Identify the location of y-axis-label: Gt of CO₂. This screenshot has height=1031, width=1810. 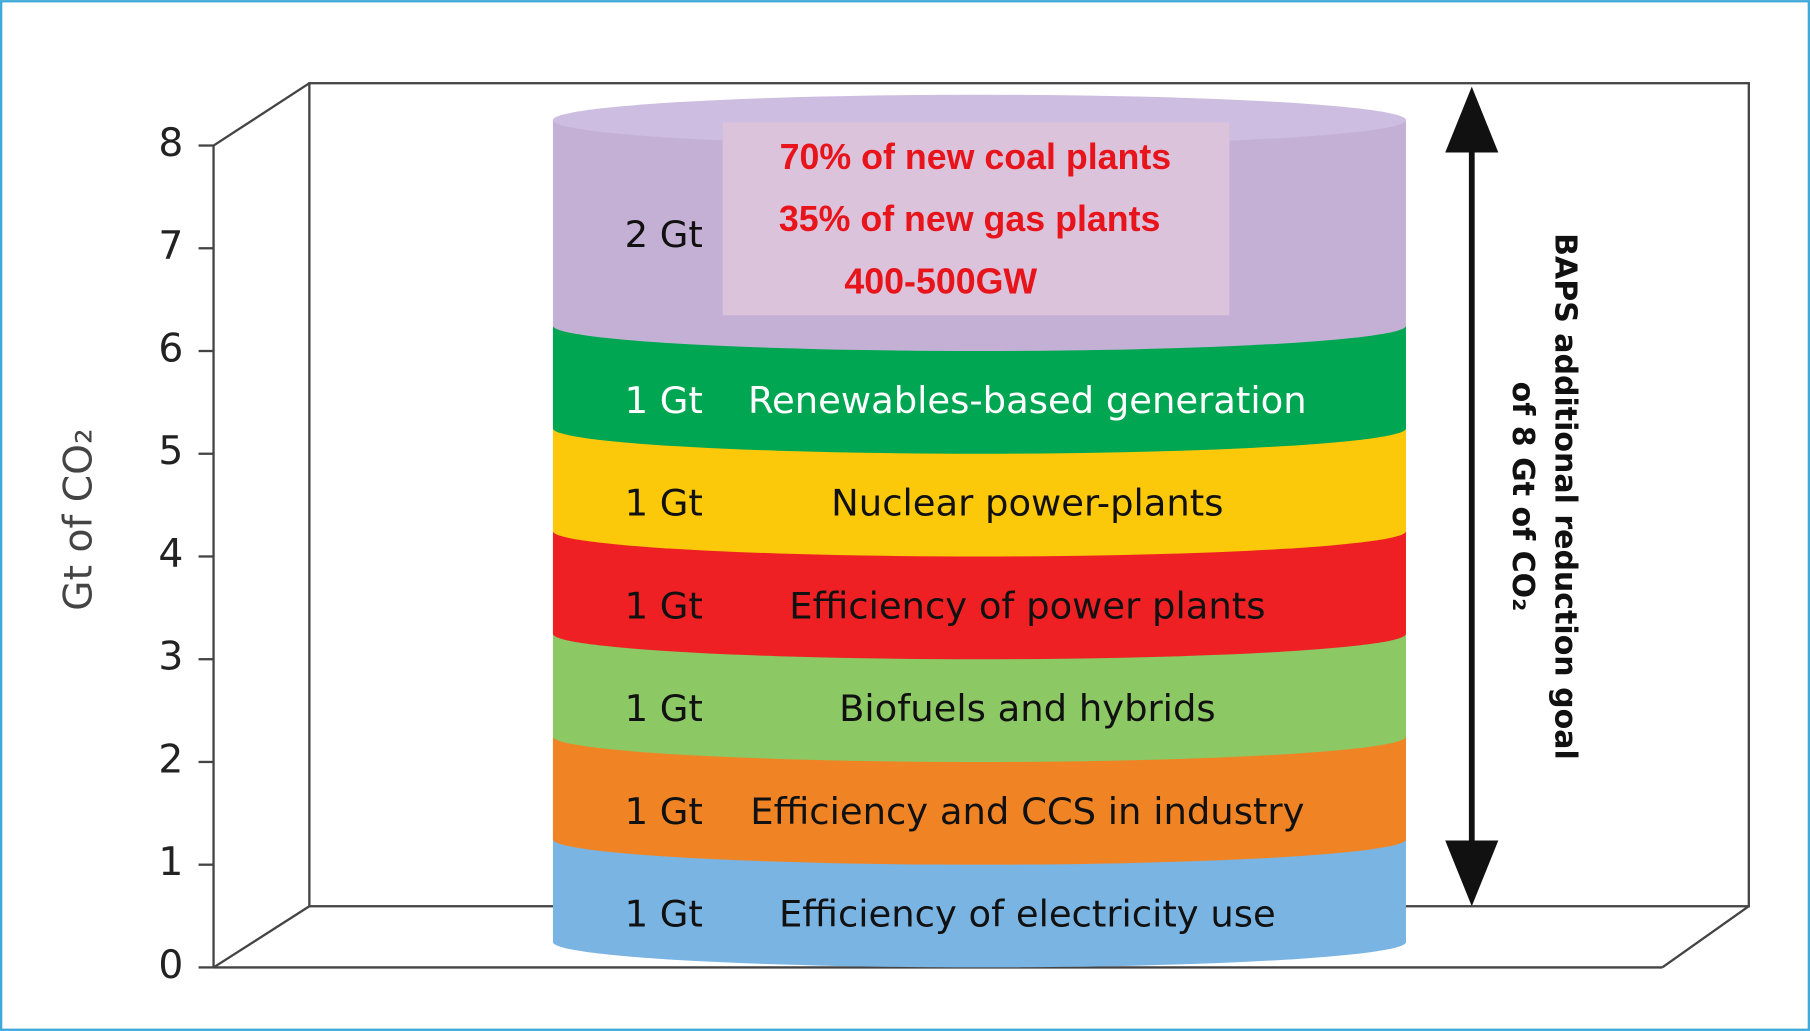
(78, 519).